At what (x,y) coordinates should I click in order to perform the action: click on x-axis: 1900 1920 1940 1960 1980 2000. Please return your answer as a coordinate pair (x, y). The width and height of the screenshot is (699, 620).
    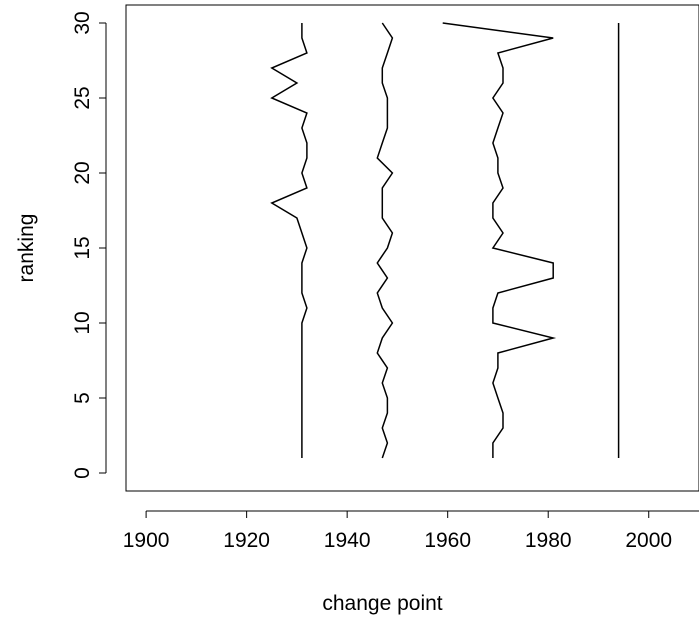
    Looking at the image, I should click on (411, 531).